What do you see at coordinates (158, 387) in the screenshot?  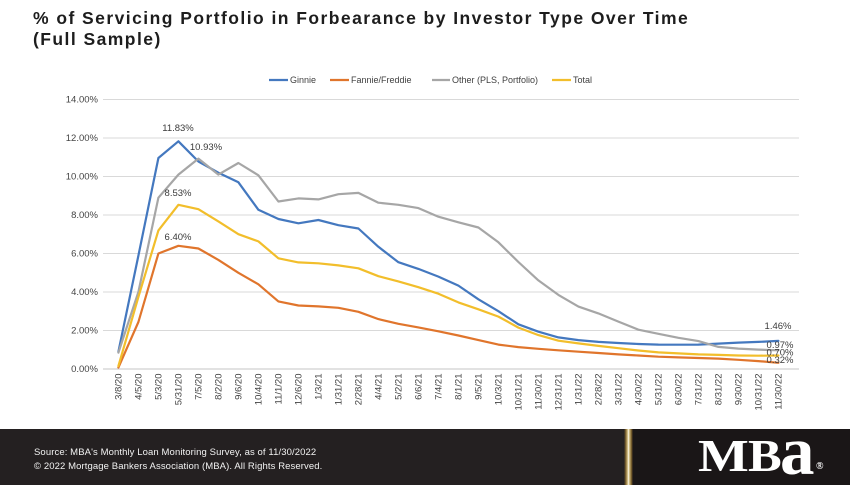 I see `svg-text: 5/3/20` at bounding box center [158, 387].